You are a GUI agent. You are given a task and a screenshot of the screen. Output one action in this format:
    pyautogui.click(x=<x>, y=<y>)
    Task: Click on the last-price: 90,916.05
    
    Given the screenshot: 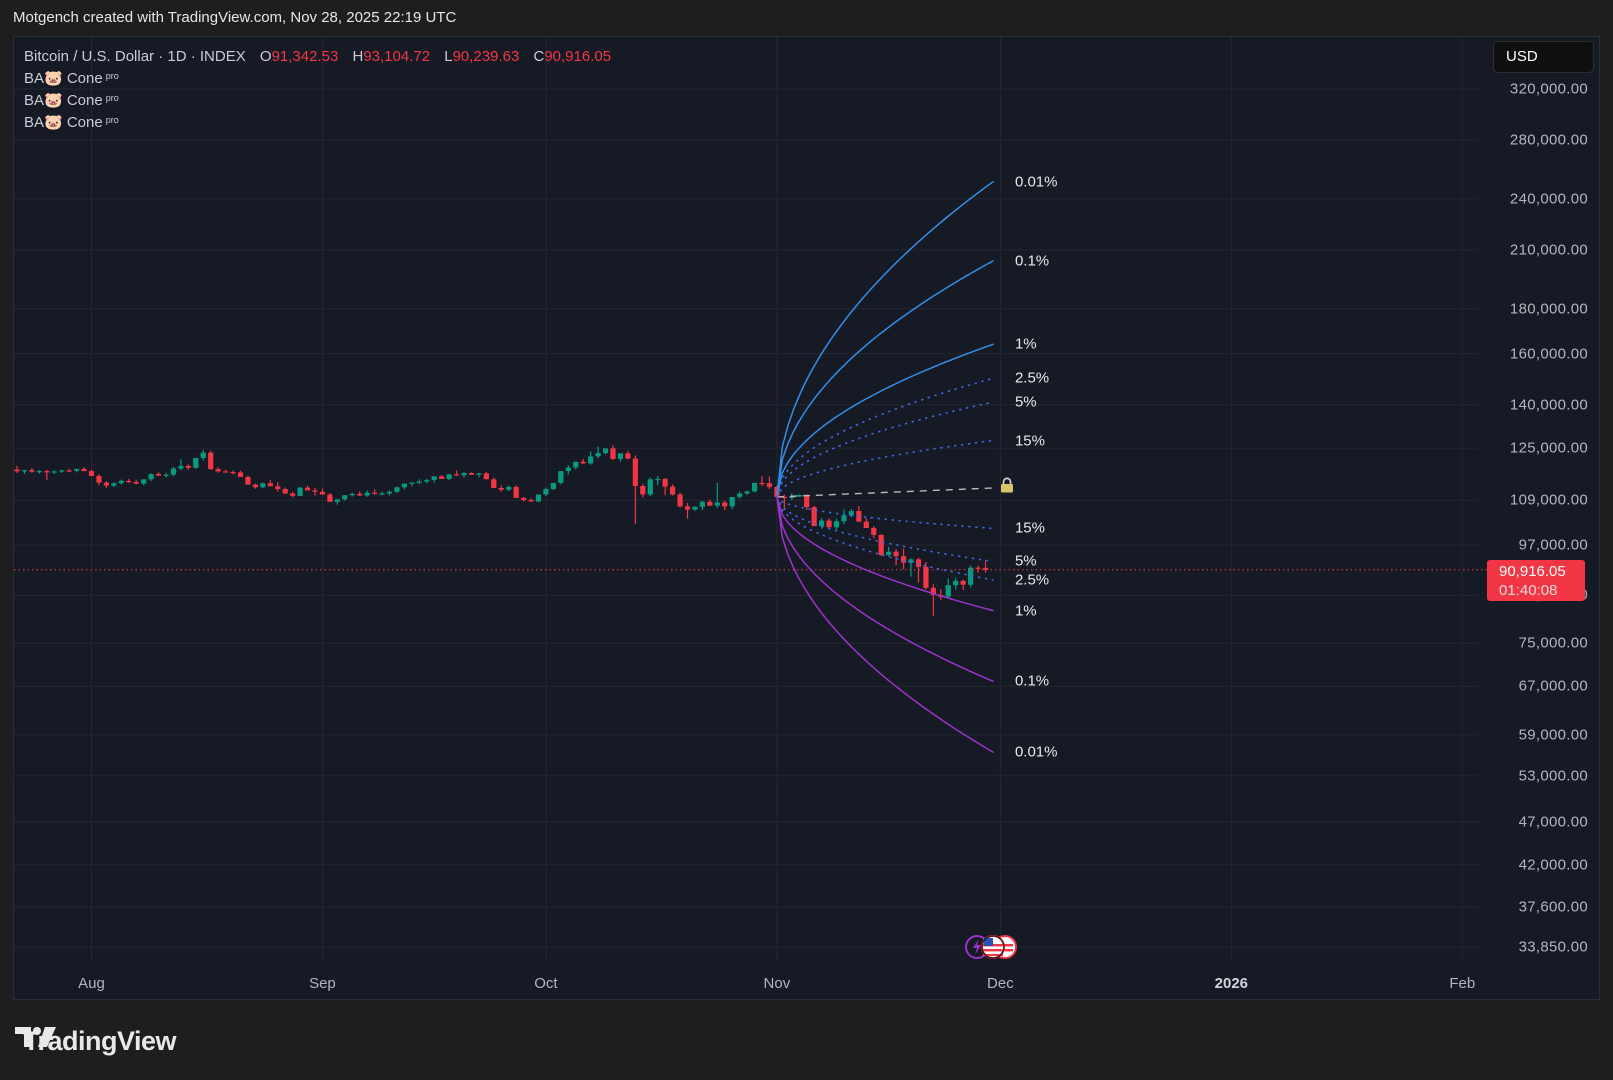 What is the action you would take?
    pyautogui.click(x=1532, y=571)
    